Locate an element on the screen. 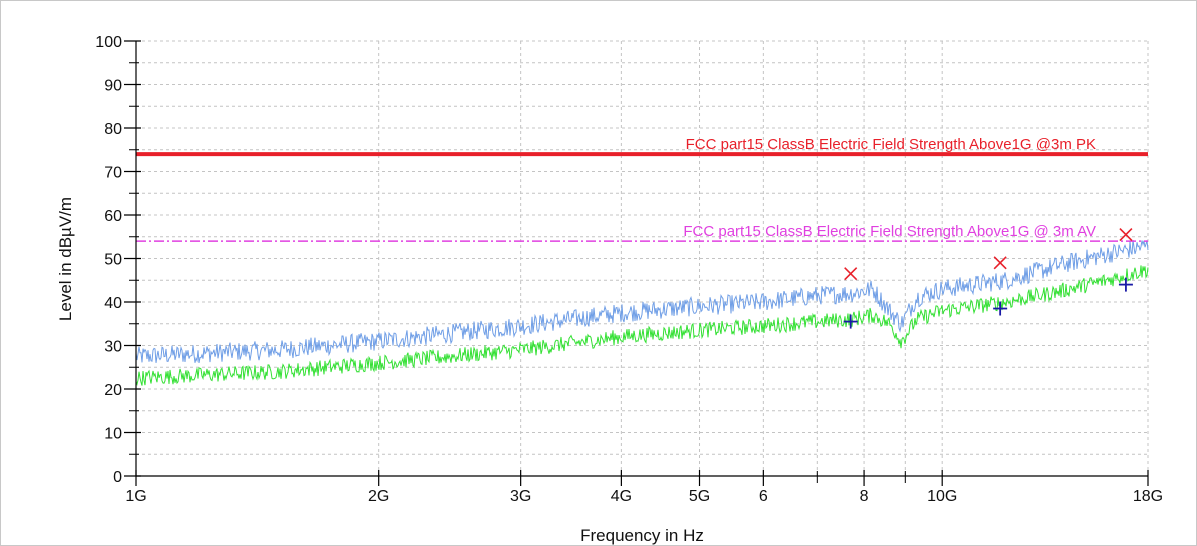  x-tick-label: 18G is located at coordinates (1148, 496).